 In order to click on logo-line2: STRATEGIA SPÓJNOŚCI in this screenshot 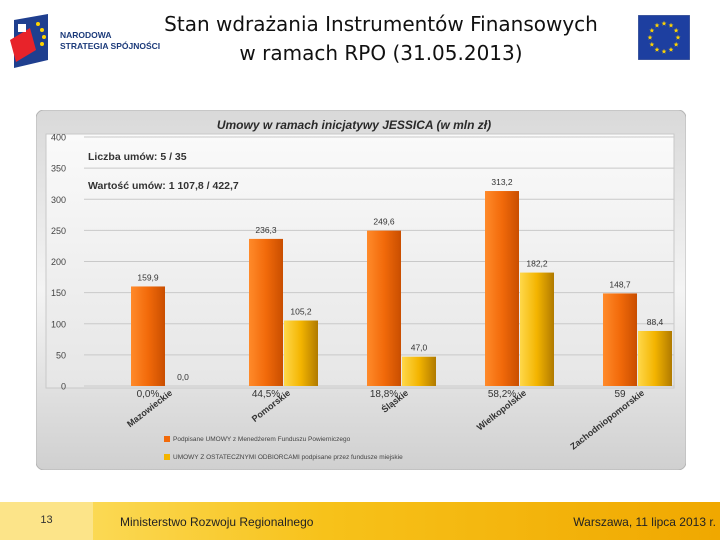, I will do `click(110, 46)`.